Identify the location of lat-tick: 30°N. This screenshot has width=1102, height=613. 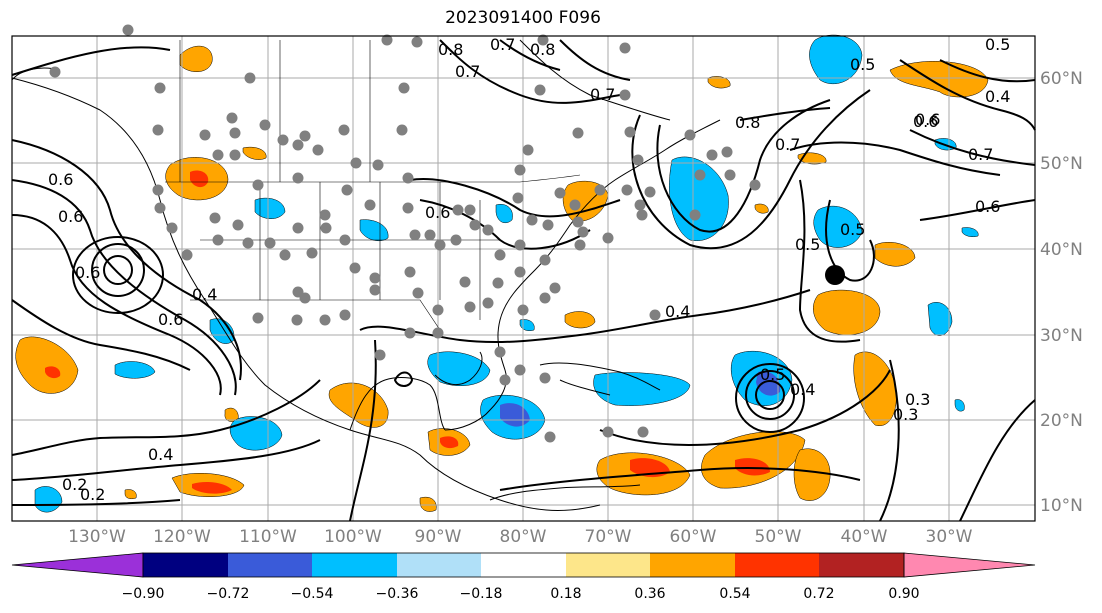
(1061, 336).